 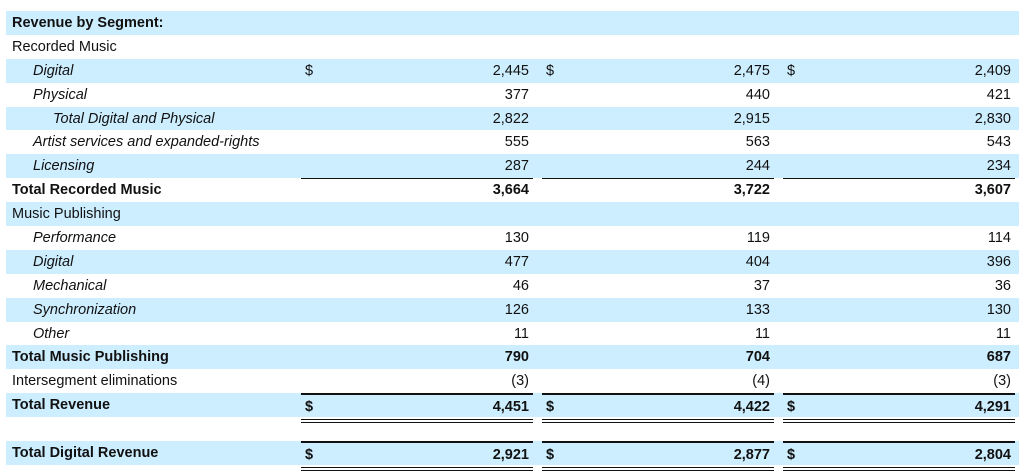 What do you see at coordinates (999, 238) in the screenshot?
I see `cell-value: 114` at bounding box center [999, 238].